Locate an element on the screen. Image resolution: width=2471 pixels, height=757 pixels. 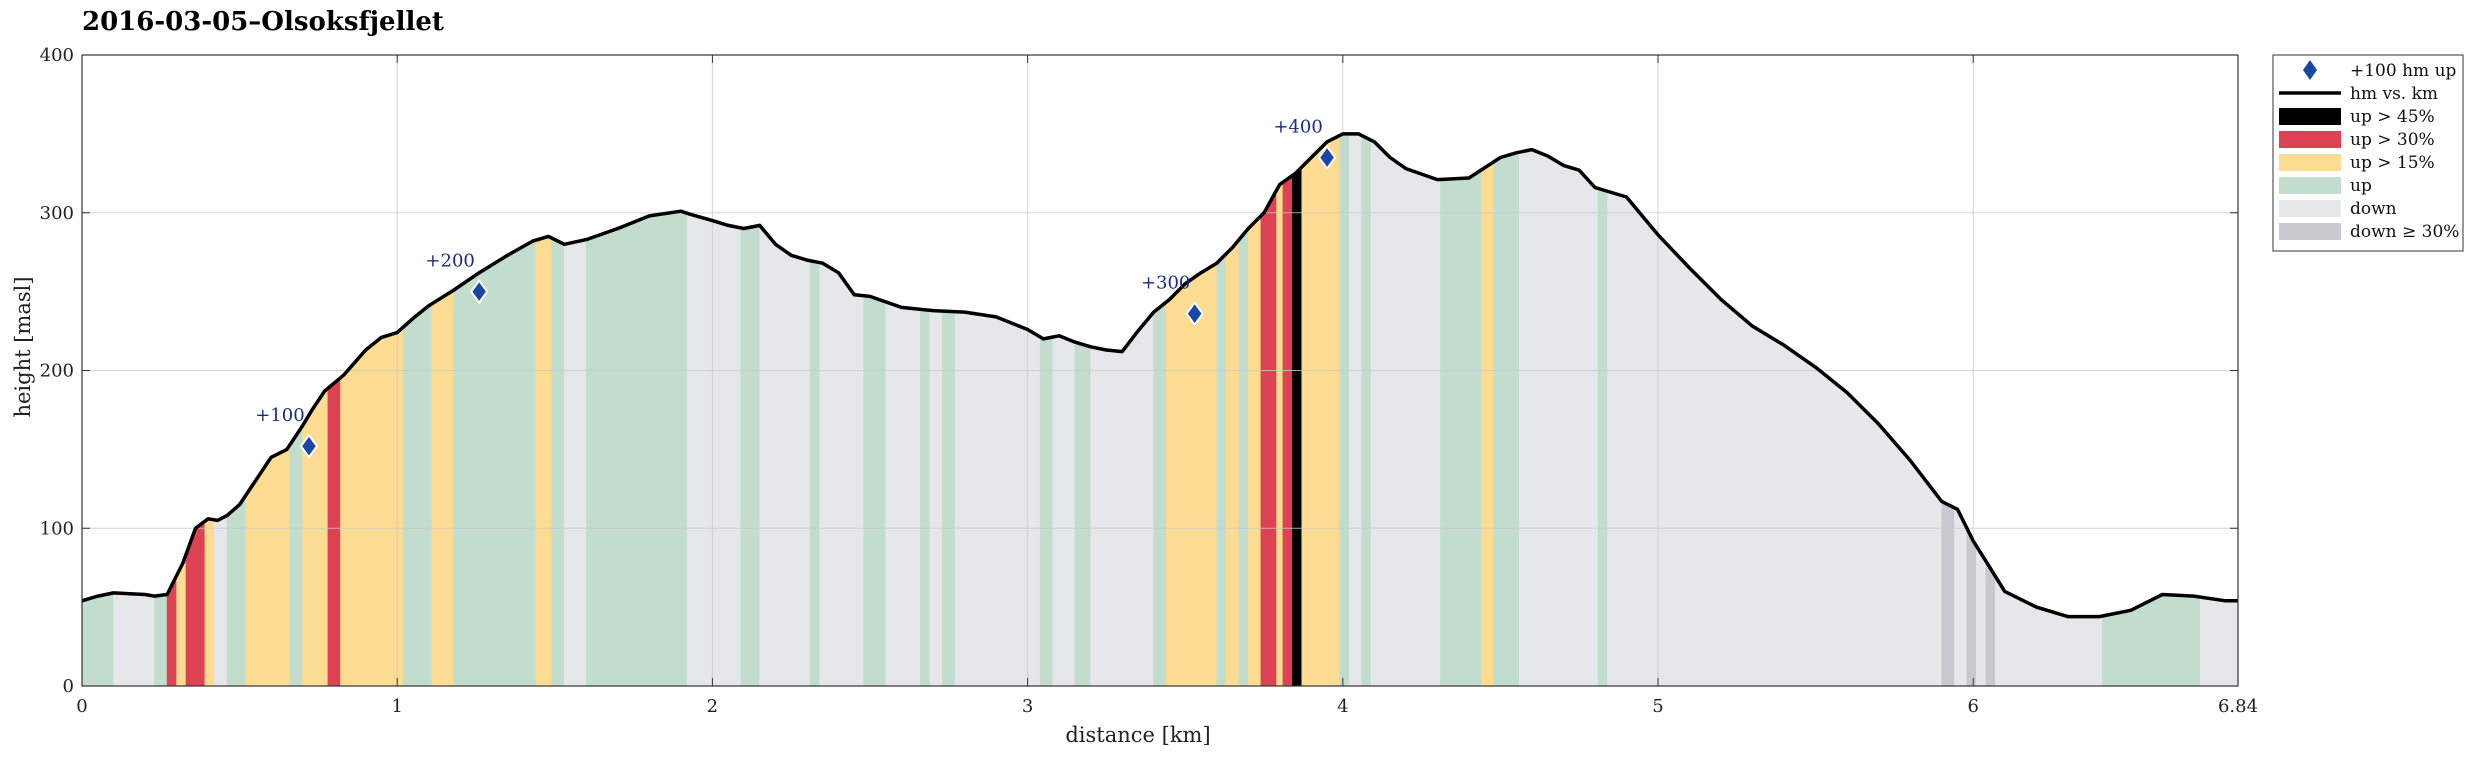
legend-label-down: down is located at coordinates (2373, 209).